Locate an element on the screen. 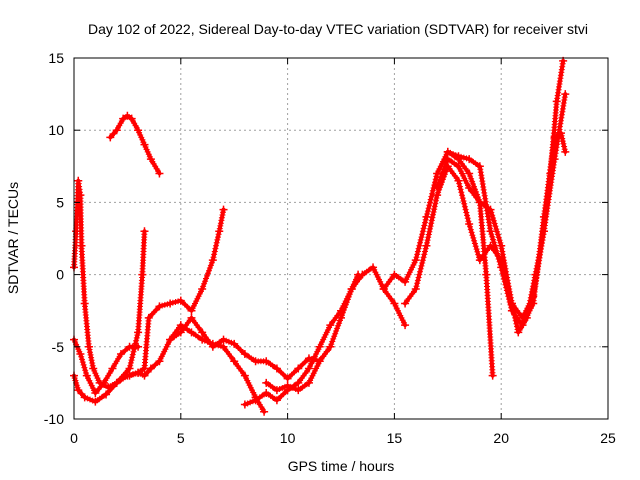 This screenshot has height=480, width=640. series-arc-b is located at coordinates (135, 144).